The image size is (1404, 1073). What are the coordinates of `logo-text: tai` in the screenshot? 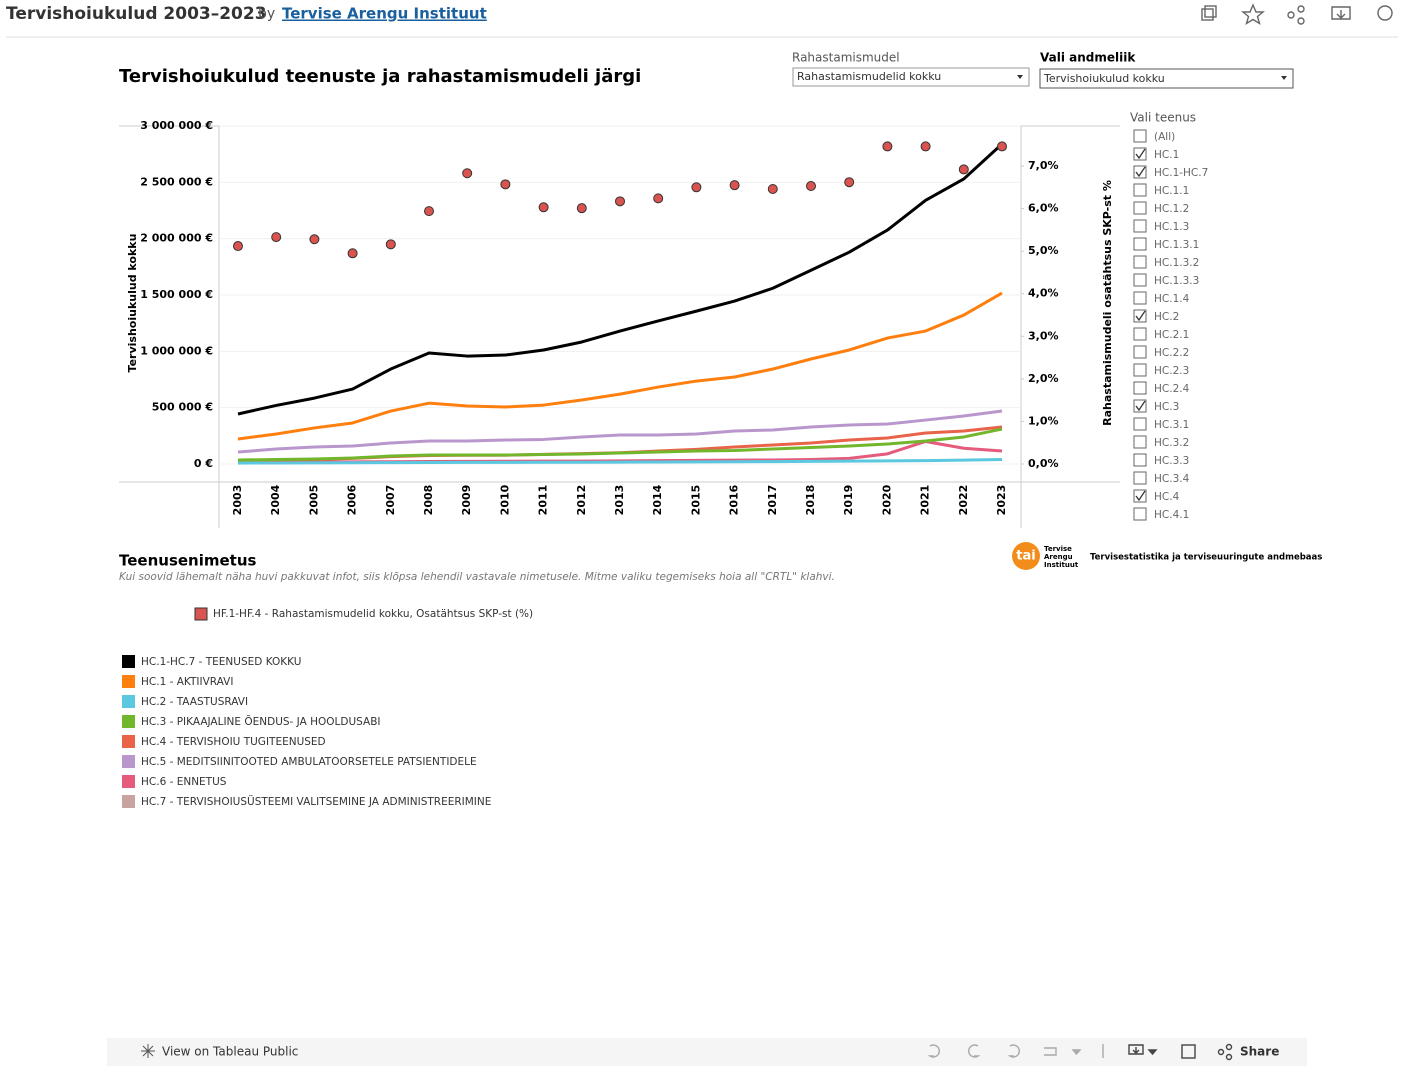 It's located at (1025, 556).